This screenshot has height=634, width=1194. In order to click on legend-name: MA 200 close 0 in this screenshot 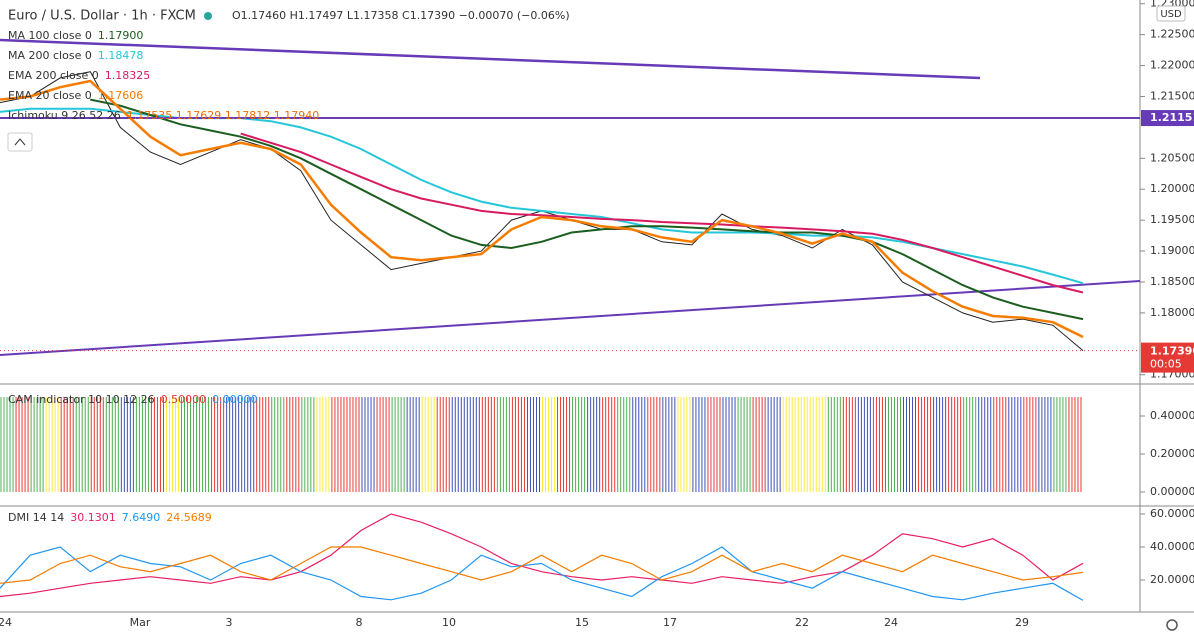, I will do `click(50, 55)`.